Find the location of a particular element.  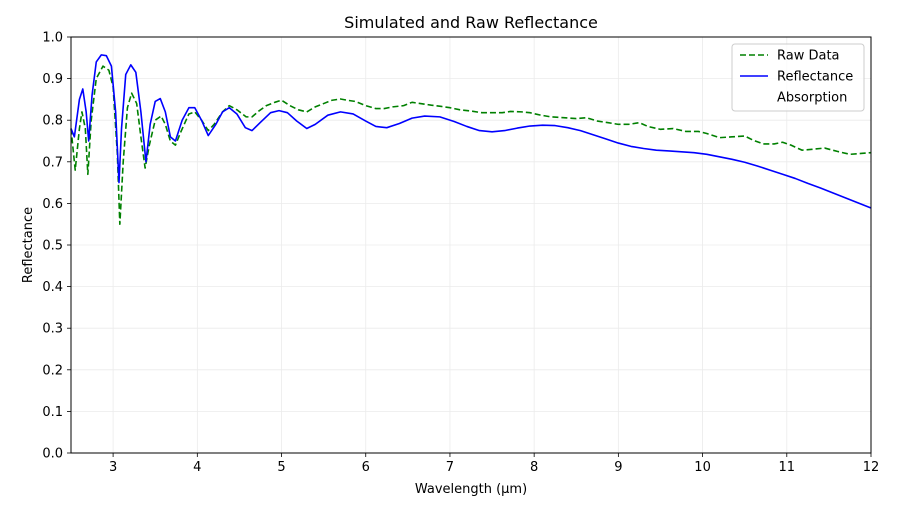

y-tick-label: 0.3 is located at coordinates (52, 329).